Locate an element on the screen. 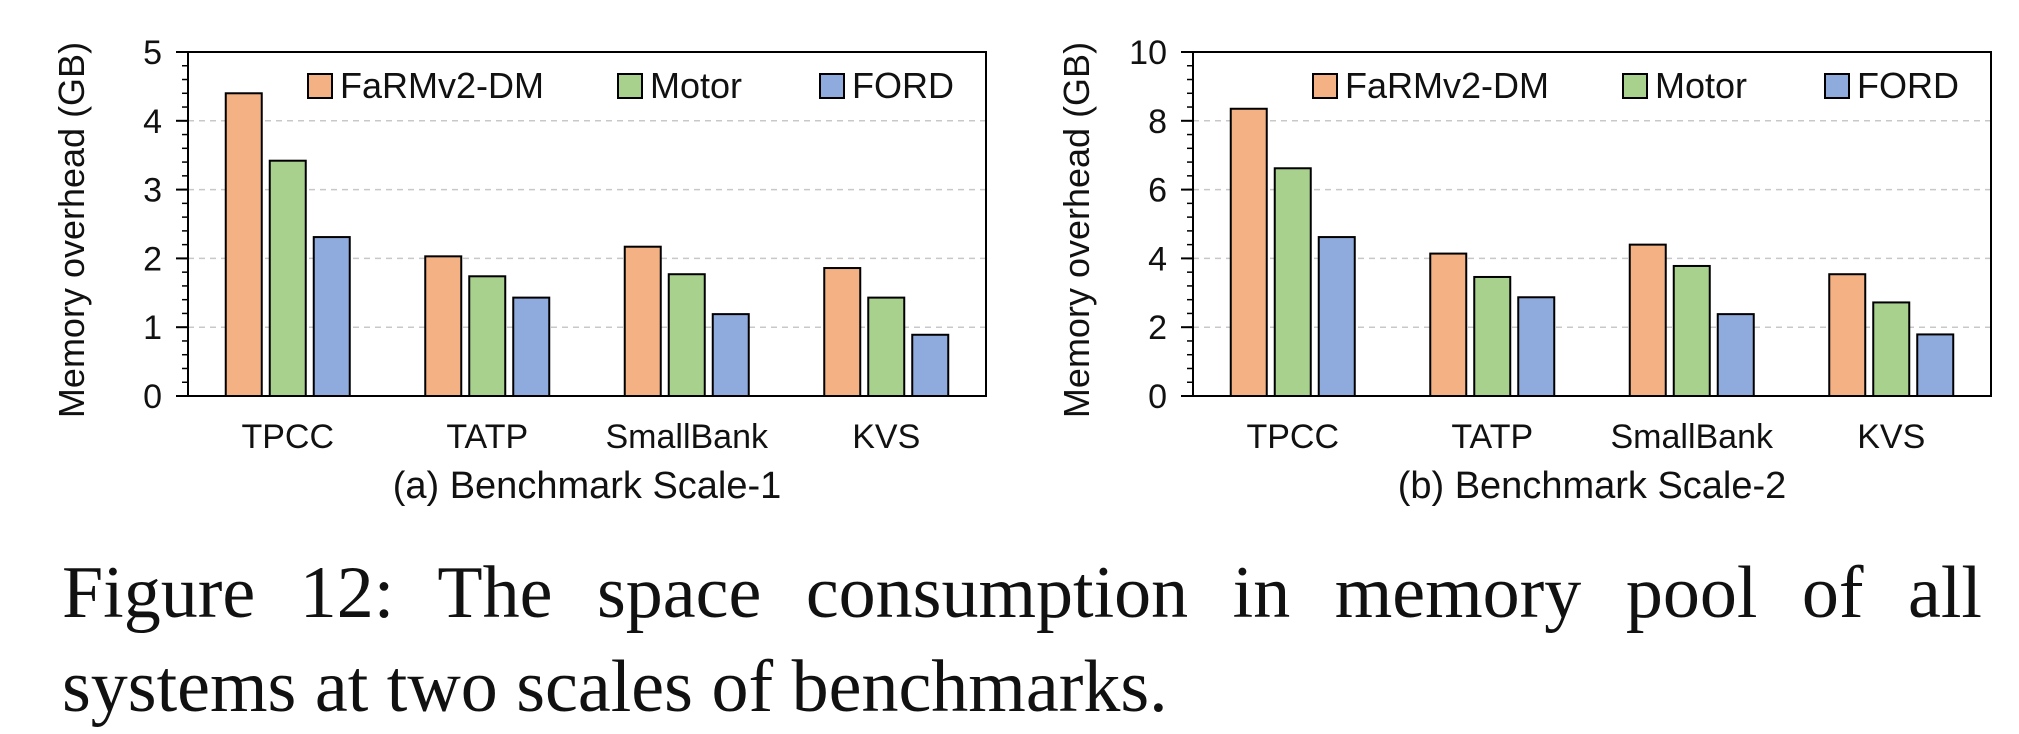 The width and height of the screenshot is (2019, 734). chart2-y-axis-title: Memory overhead (GB) is located at coordinates (1076, 230).